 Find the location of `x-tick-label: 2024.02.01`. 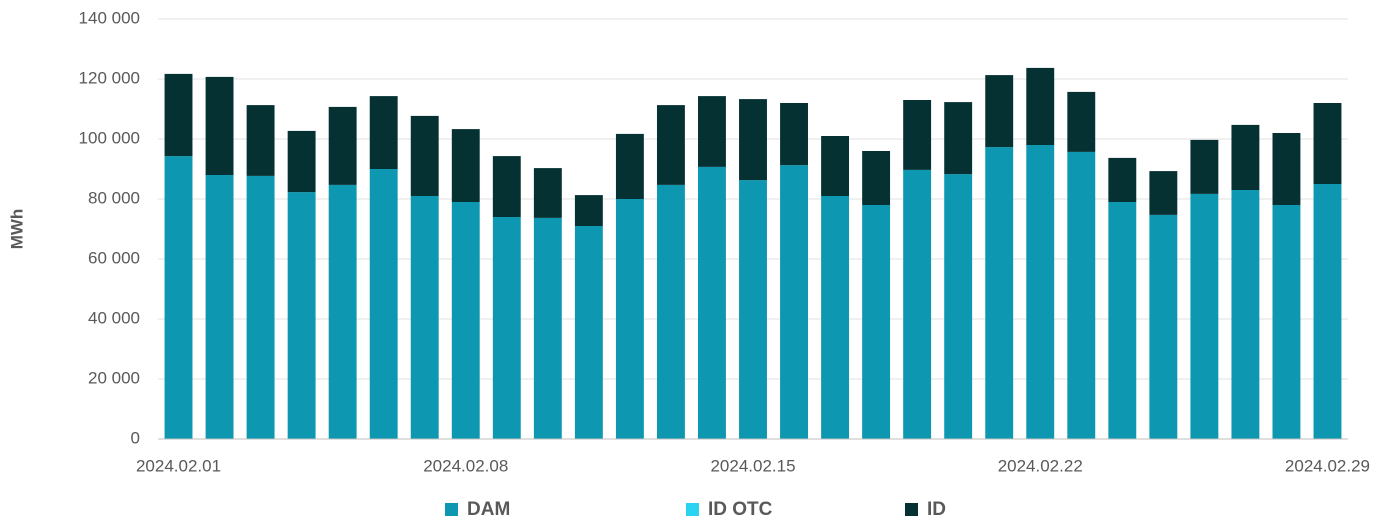

x-tick-label: 2024.02.01 is located at coordinates (178, 465).